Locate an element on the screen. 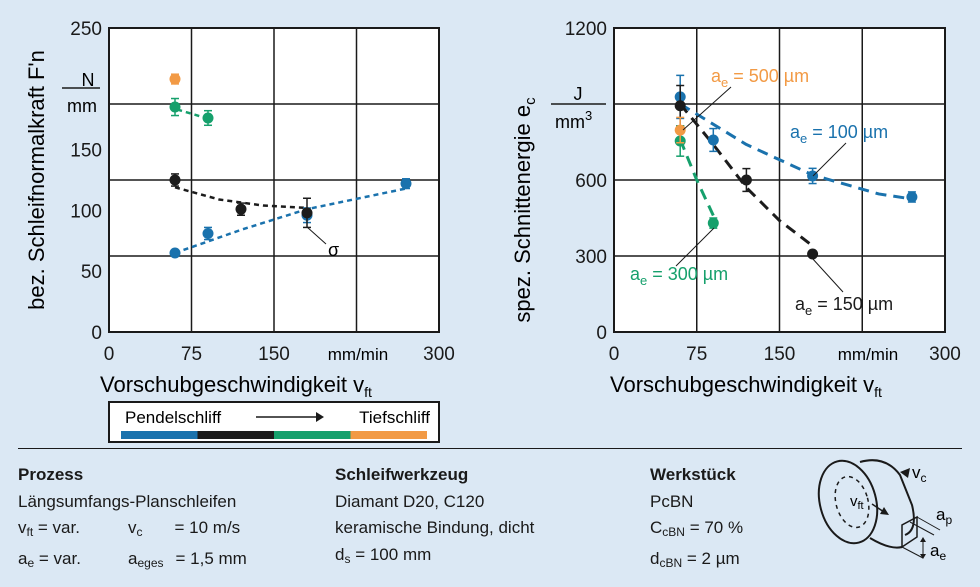 This screenshot has width=980, height=587. y-tick-label: 50 is located at coordinates (91, 272).